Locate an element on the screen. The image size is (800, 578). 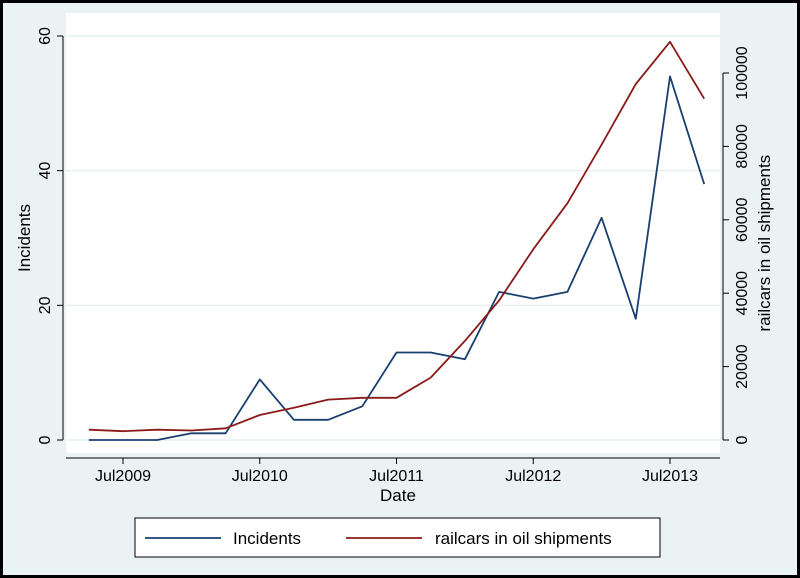
x-tick-label: Jul2012 is located at coordinates (533, 476).